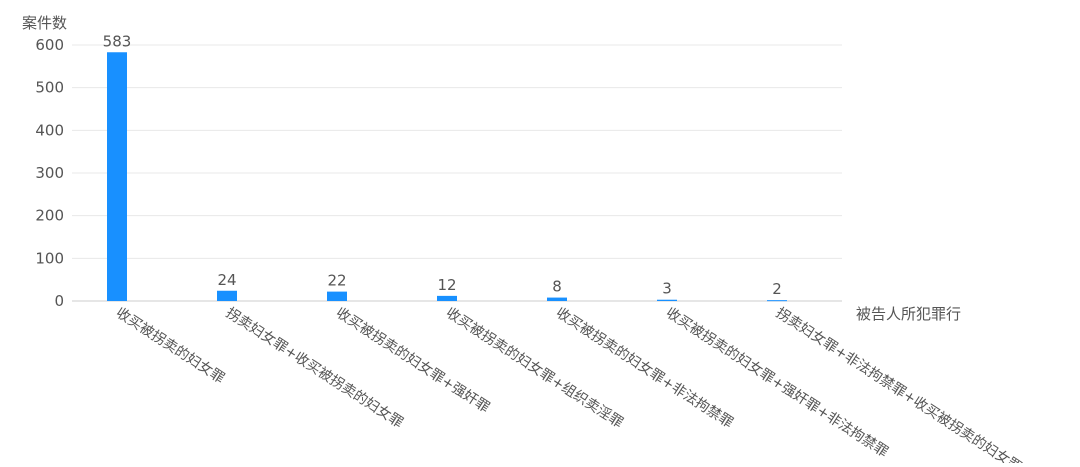 The image size is (1080, 467). I want to click on y-tick-label: 300, so click(49, 173).